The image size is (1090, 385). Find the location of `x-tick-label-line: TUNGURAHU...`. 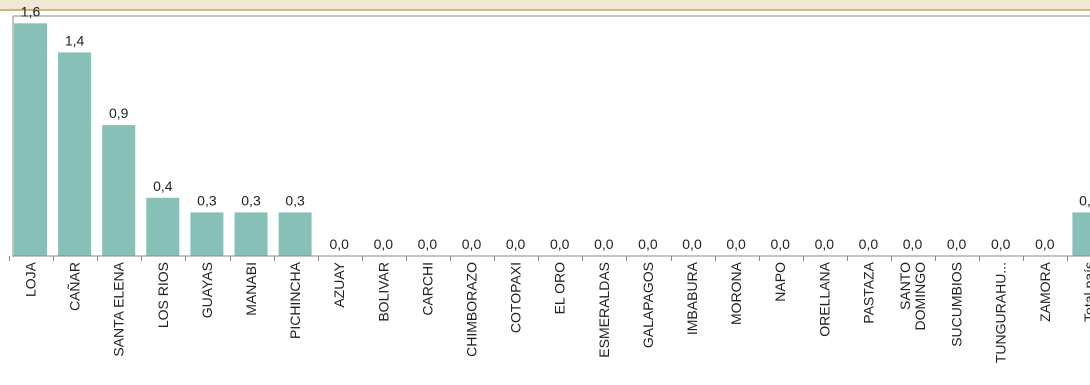

x-tick-label-line: TUNGURAHU... is located at coordinates (1001, 312).